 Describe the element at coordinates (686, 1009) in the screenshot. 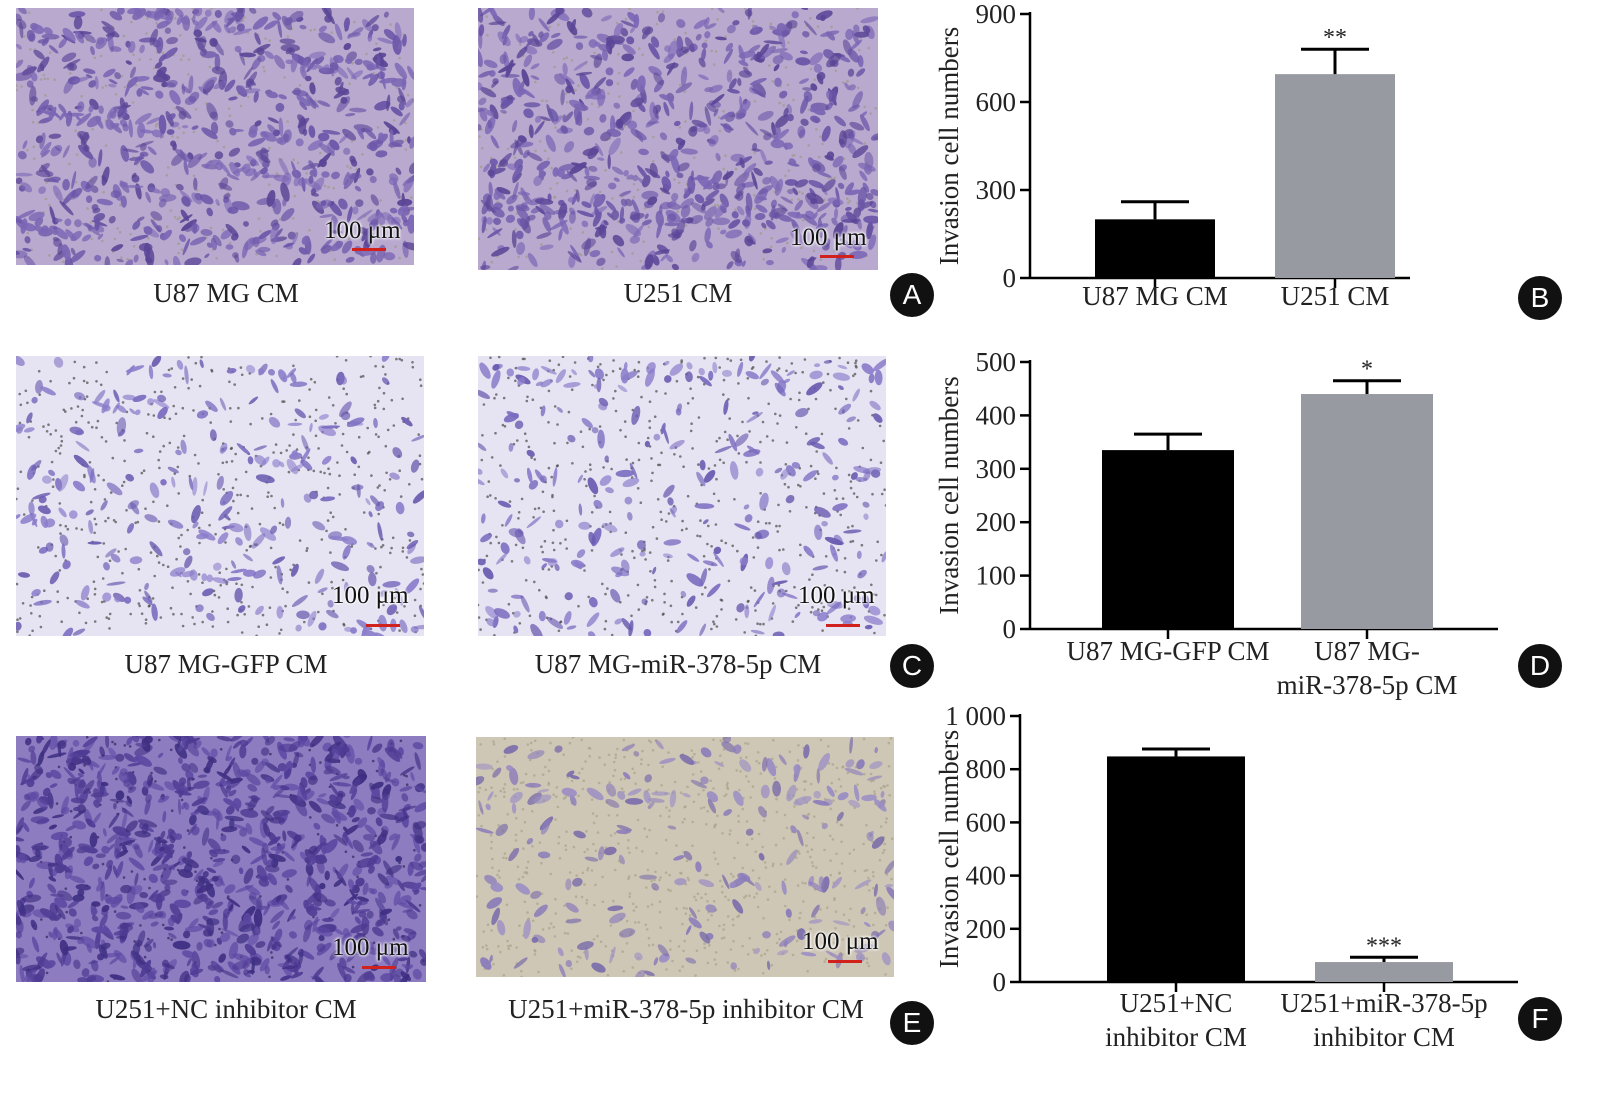

I see `caption-u251-mir378-inhibitor-cm: U251+miR-378-5p inhibitor CM` at that location.